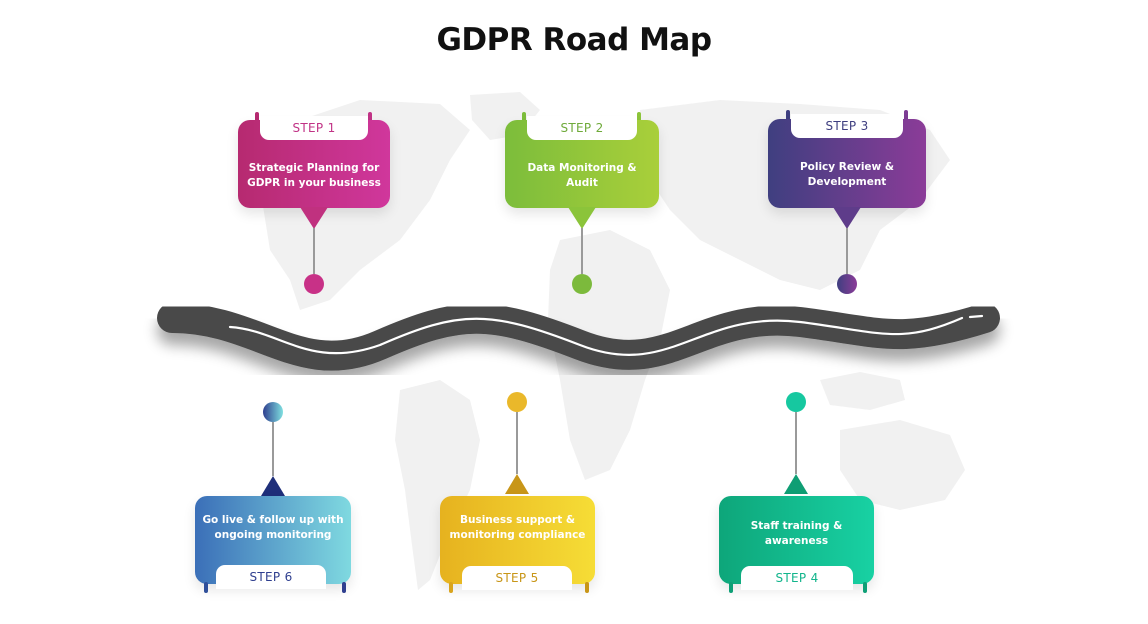  What do you see at coordinates (271, 577) in the screenshot?
I see `step-label: STEP 6` at bounding box center [271, 577].